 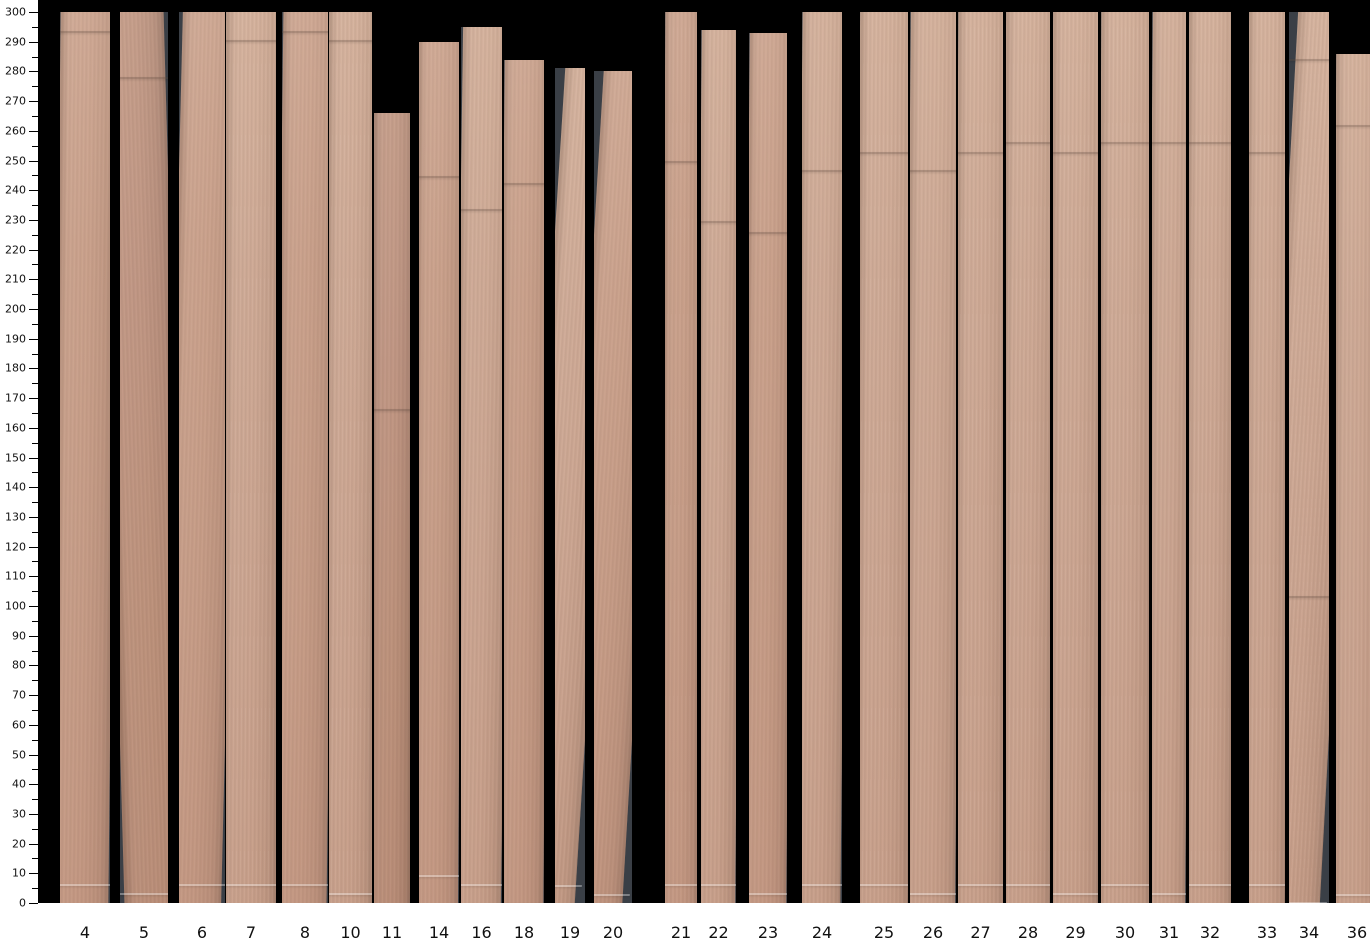 What do you see at coordinates (19, 725) in the screenshot?
I see `y-tick-label: 60` at bounding box center [19, 725].